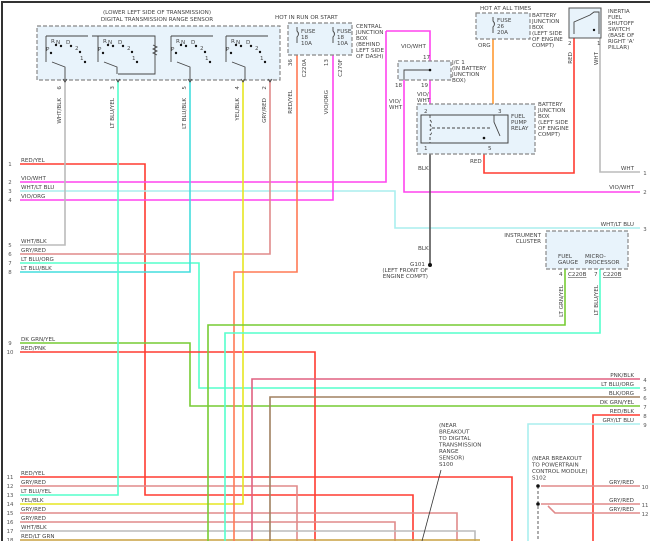 Image resolution: width=650 pixels, height=541 pixels. What do you see at coordinates (423, 249) in the screenshot?
I see `ground-wire-label: BLK` at bounding box center [423, 249].